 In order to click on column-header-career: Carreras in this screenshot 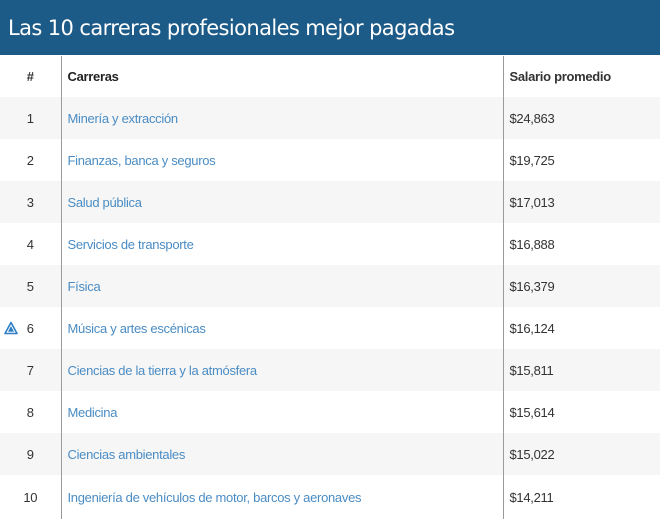, I will do `click(281, 76)`.